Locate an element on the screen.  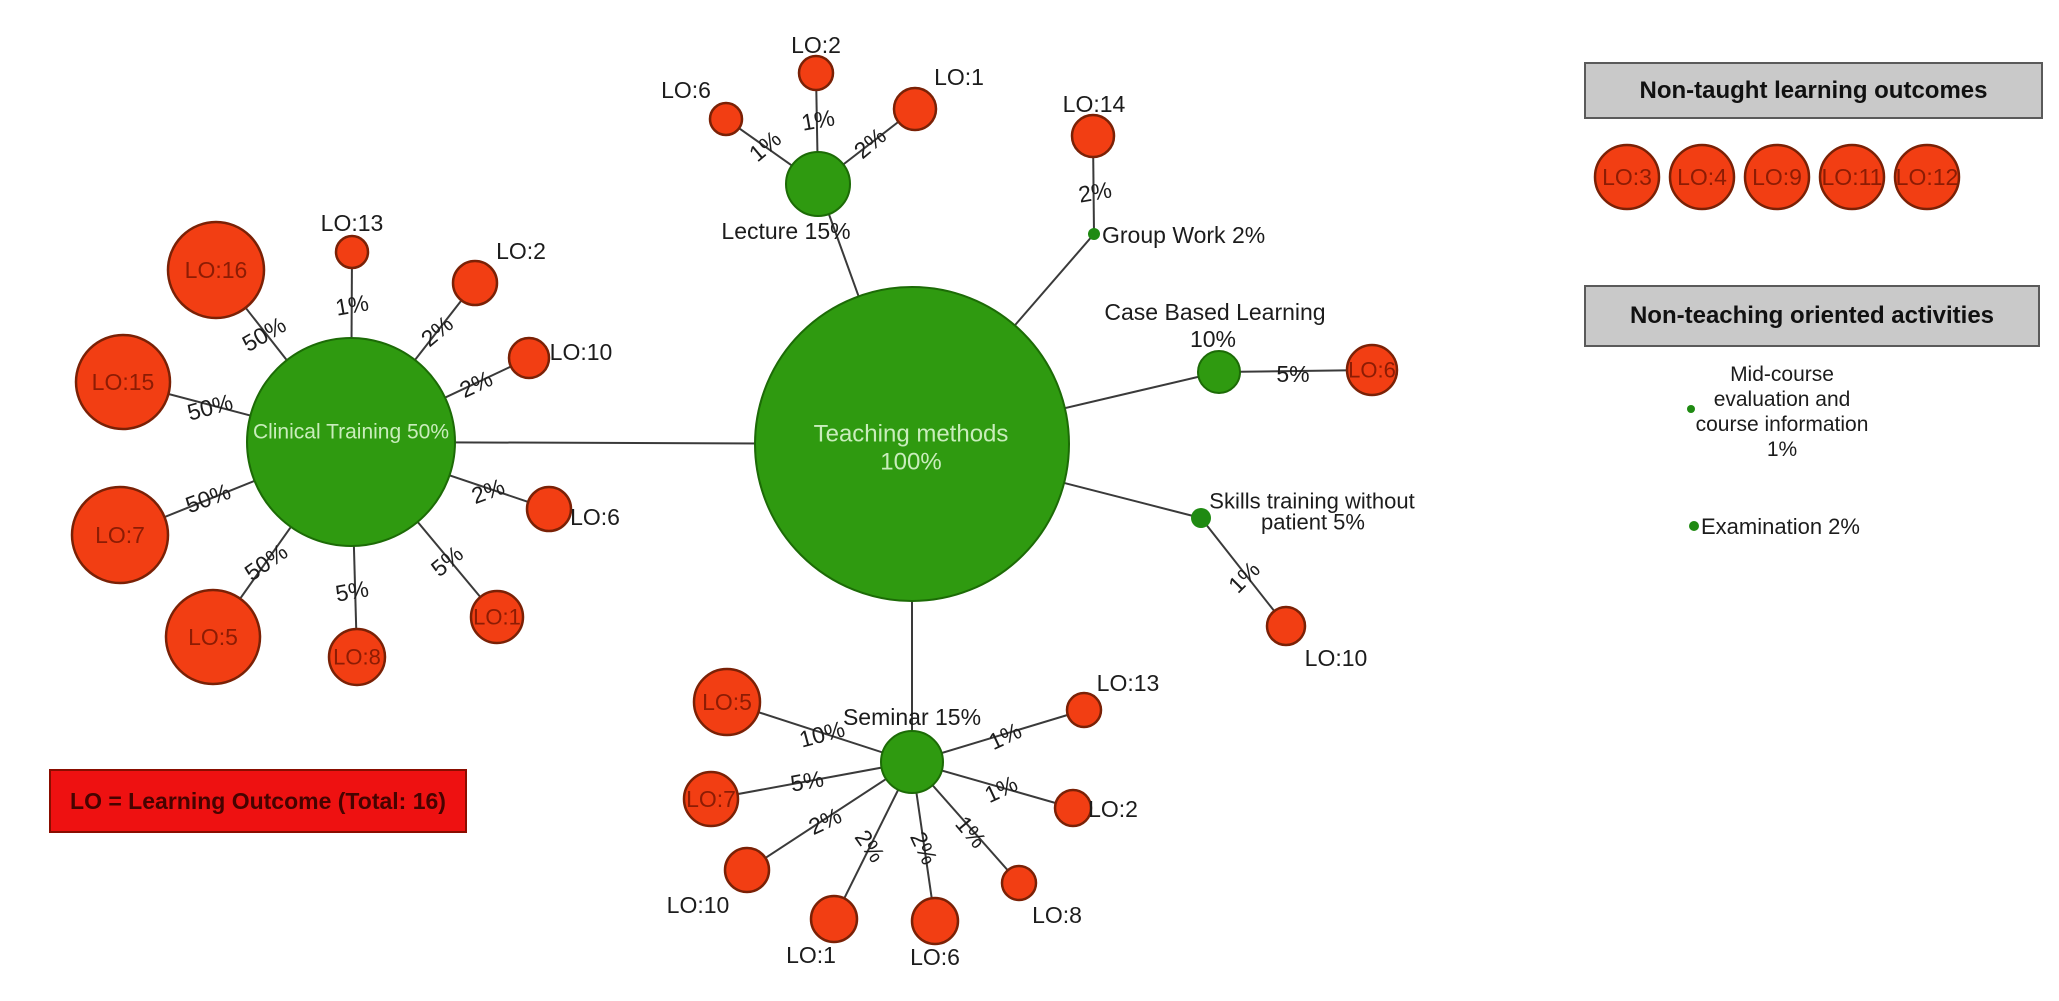
legend-lo12-label: LO:12 is located at coordinates (1927, 177).